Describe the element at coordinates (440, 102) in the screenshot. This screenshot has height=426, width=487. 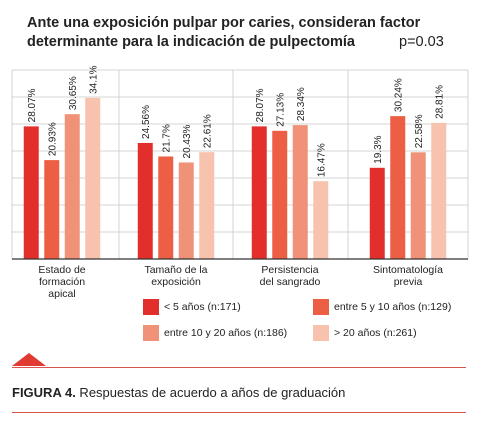
I see `data-label: 28.81%` at that location.